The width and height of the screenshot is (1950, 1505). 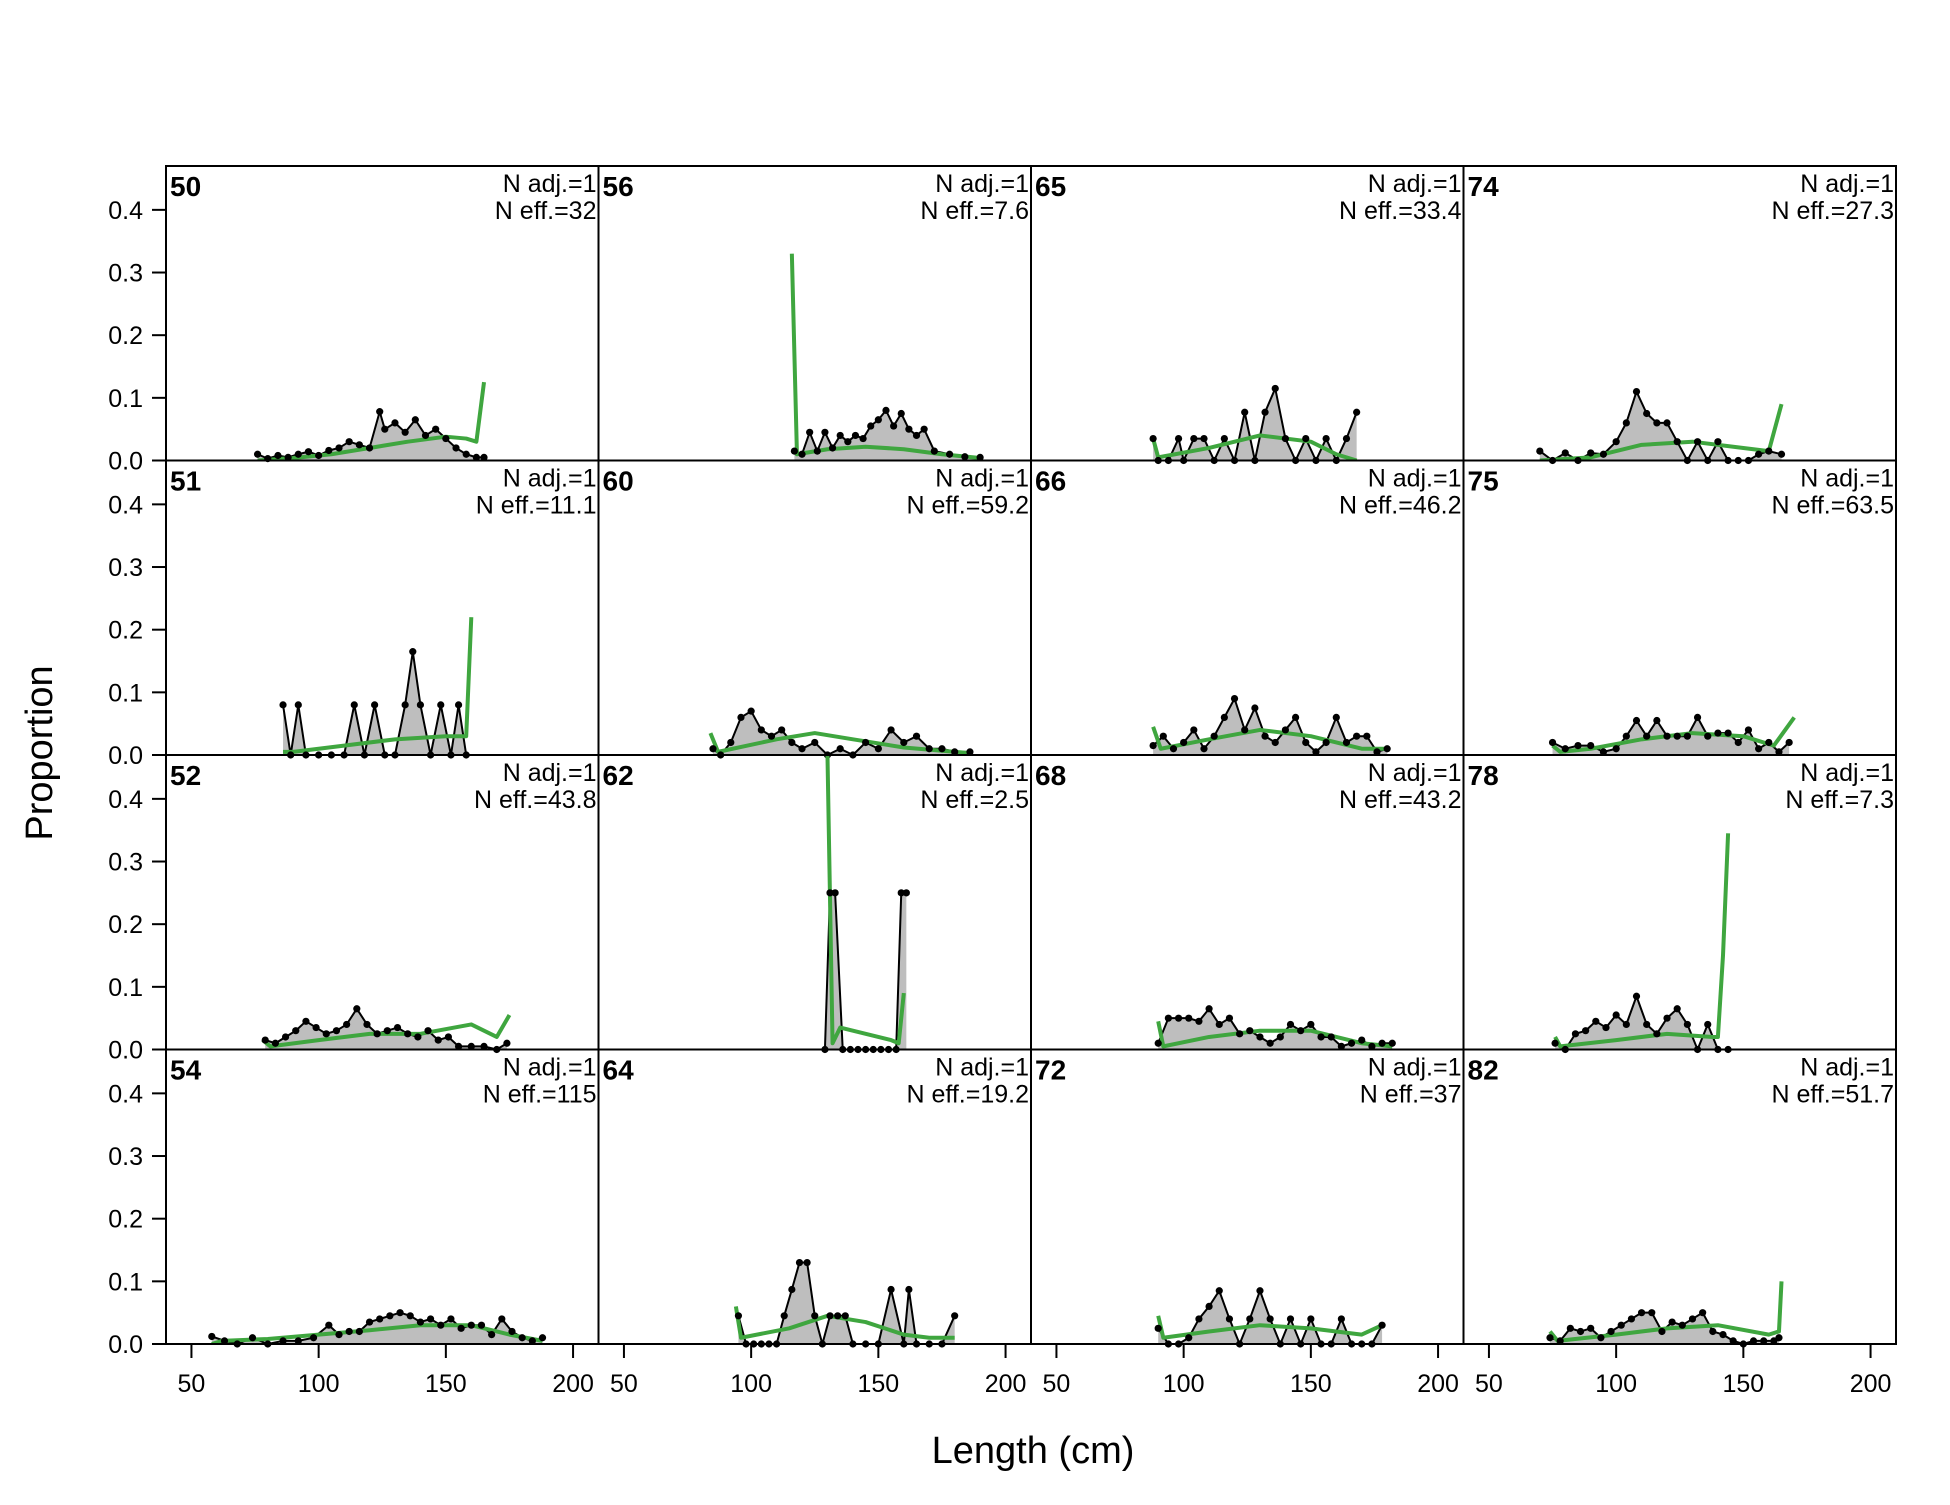 What do you see at coordinates (125, 1220) in the screenshot?
I see `y-tick-label-54-2: 0.2` at bounding box center [125, 1220].